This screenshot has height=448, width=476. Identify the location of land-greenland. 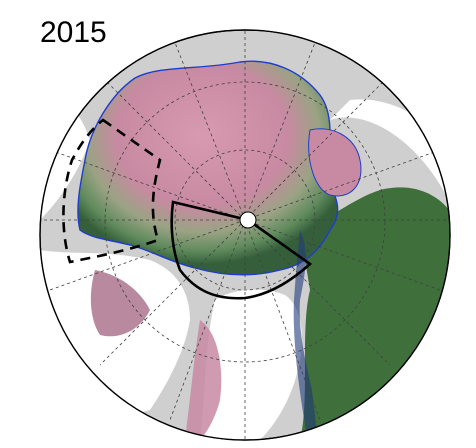
(251, 364).